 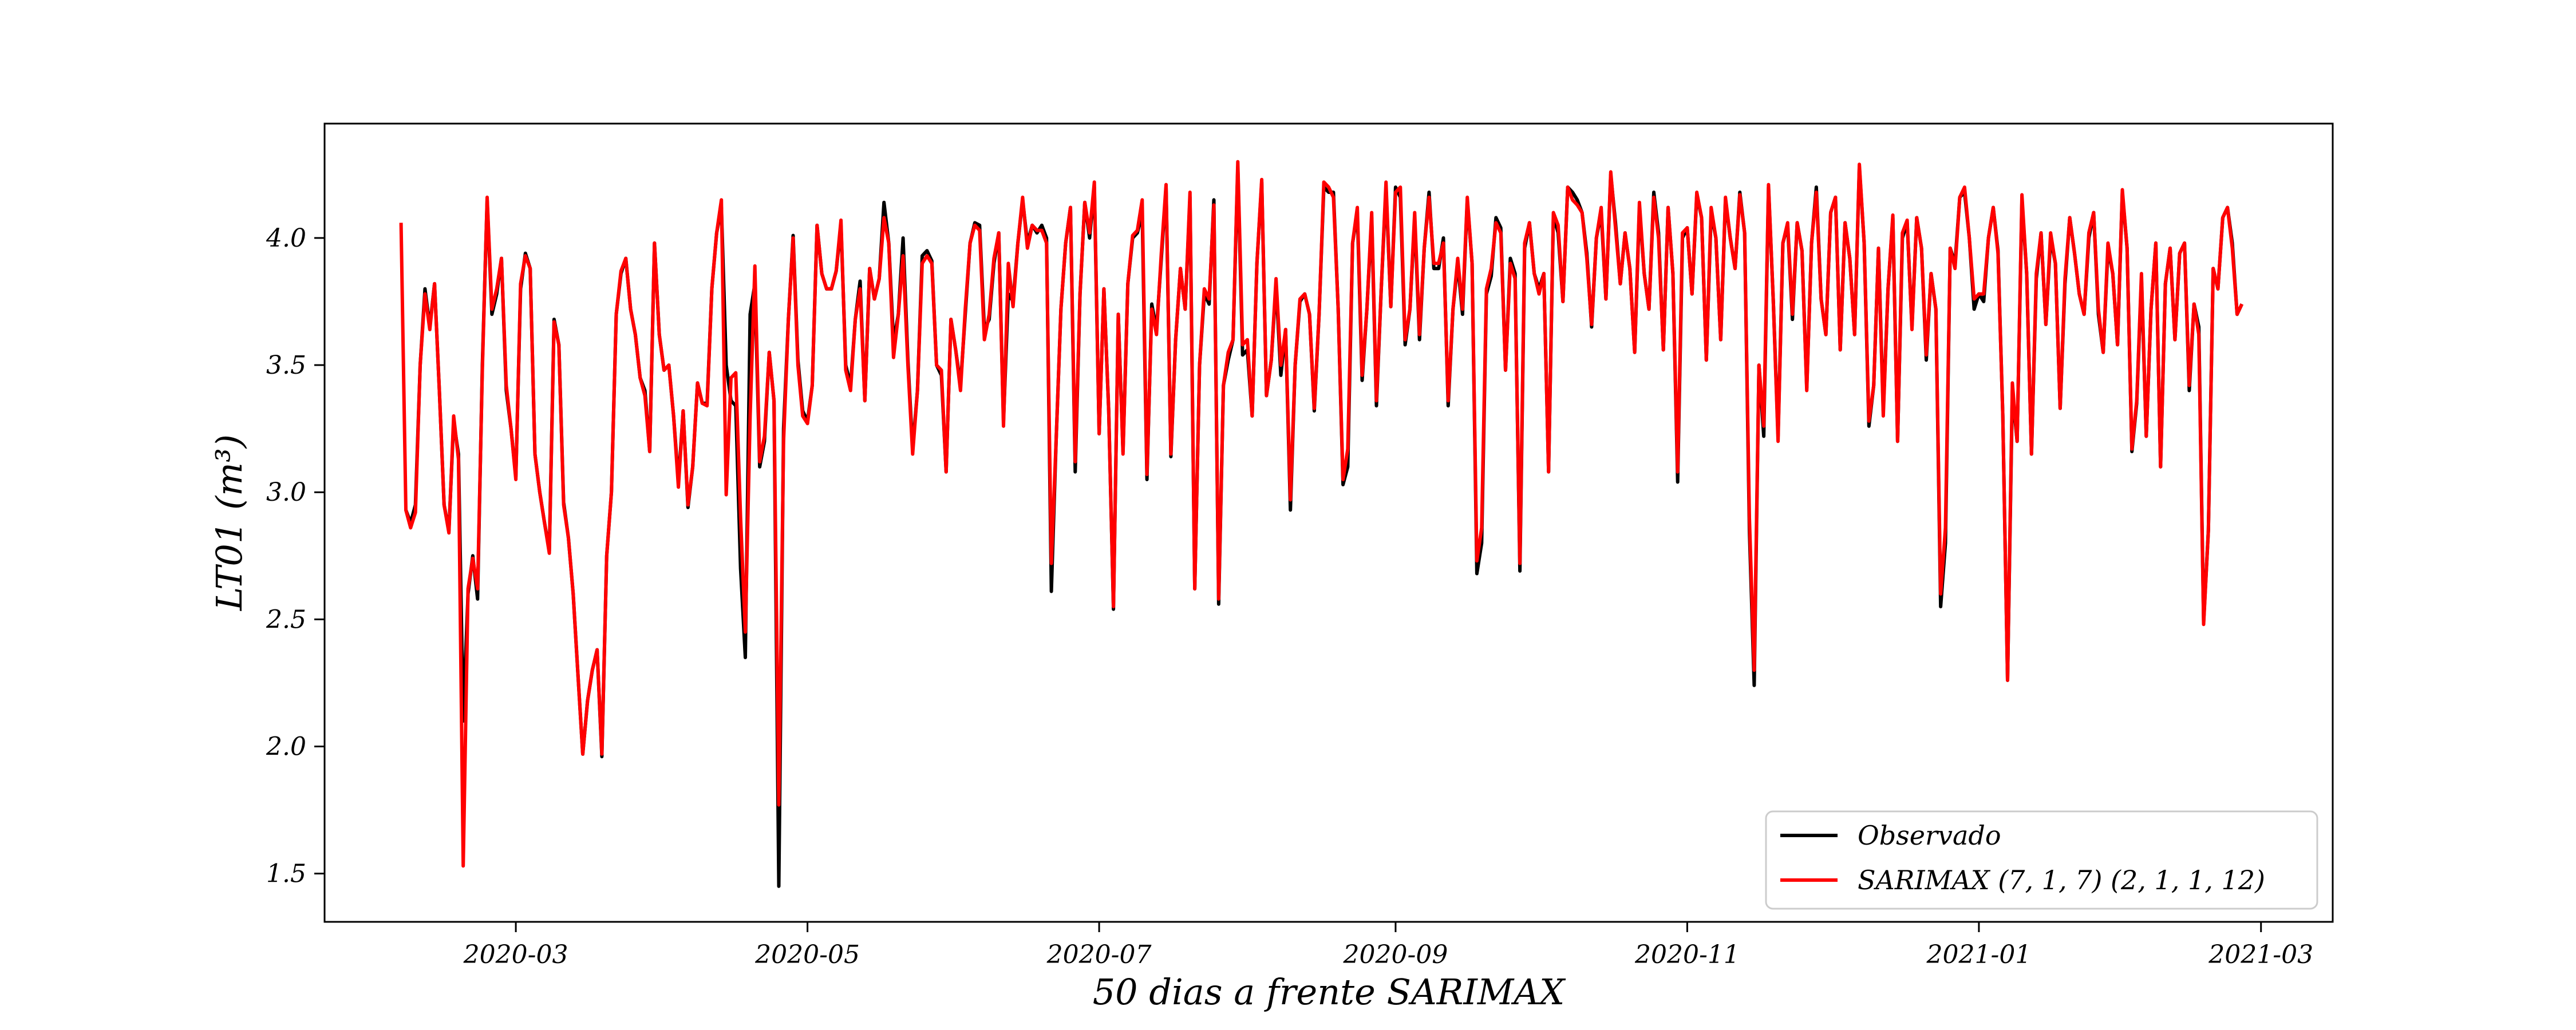 What do you see at coordinates (1687, 954) in the screenshot?
I see `x-tick-label-4: 2020-11` at bounding box center [1687, 954].